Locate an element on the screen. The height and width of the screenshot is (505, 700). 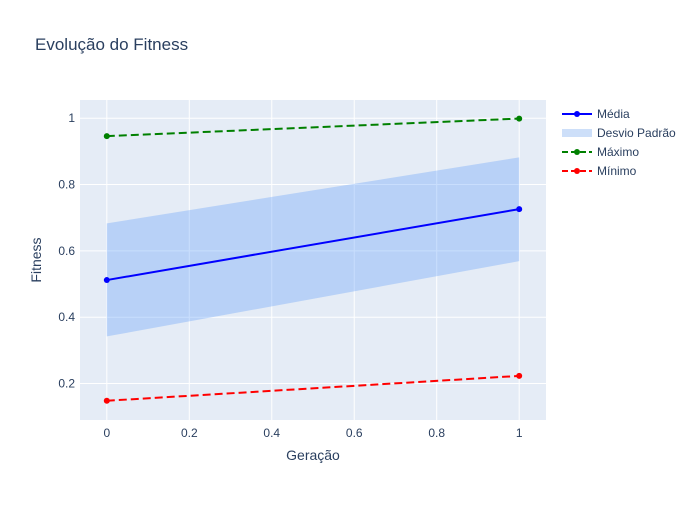
legend-label: Média is located at coordinates (613, 114).